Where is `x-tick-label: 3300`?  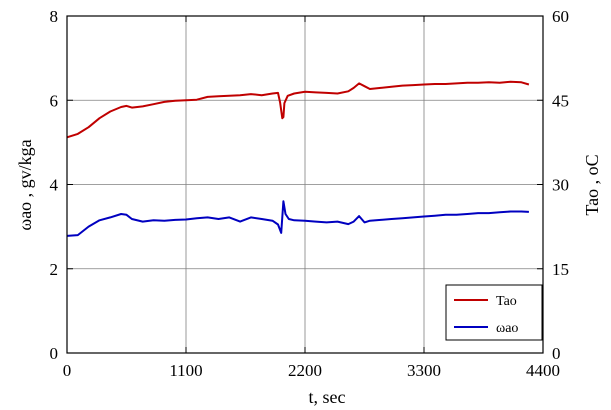 x-tick-label: 3300 is located at coordinates (424, 370).